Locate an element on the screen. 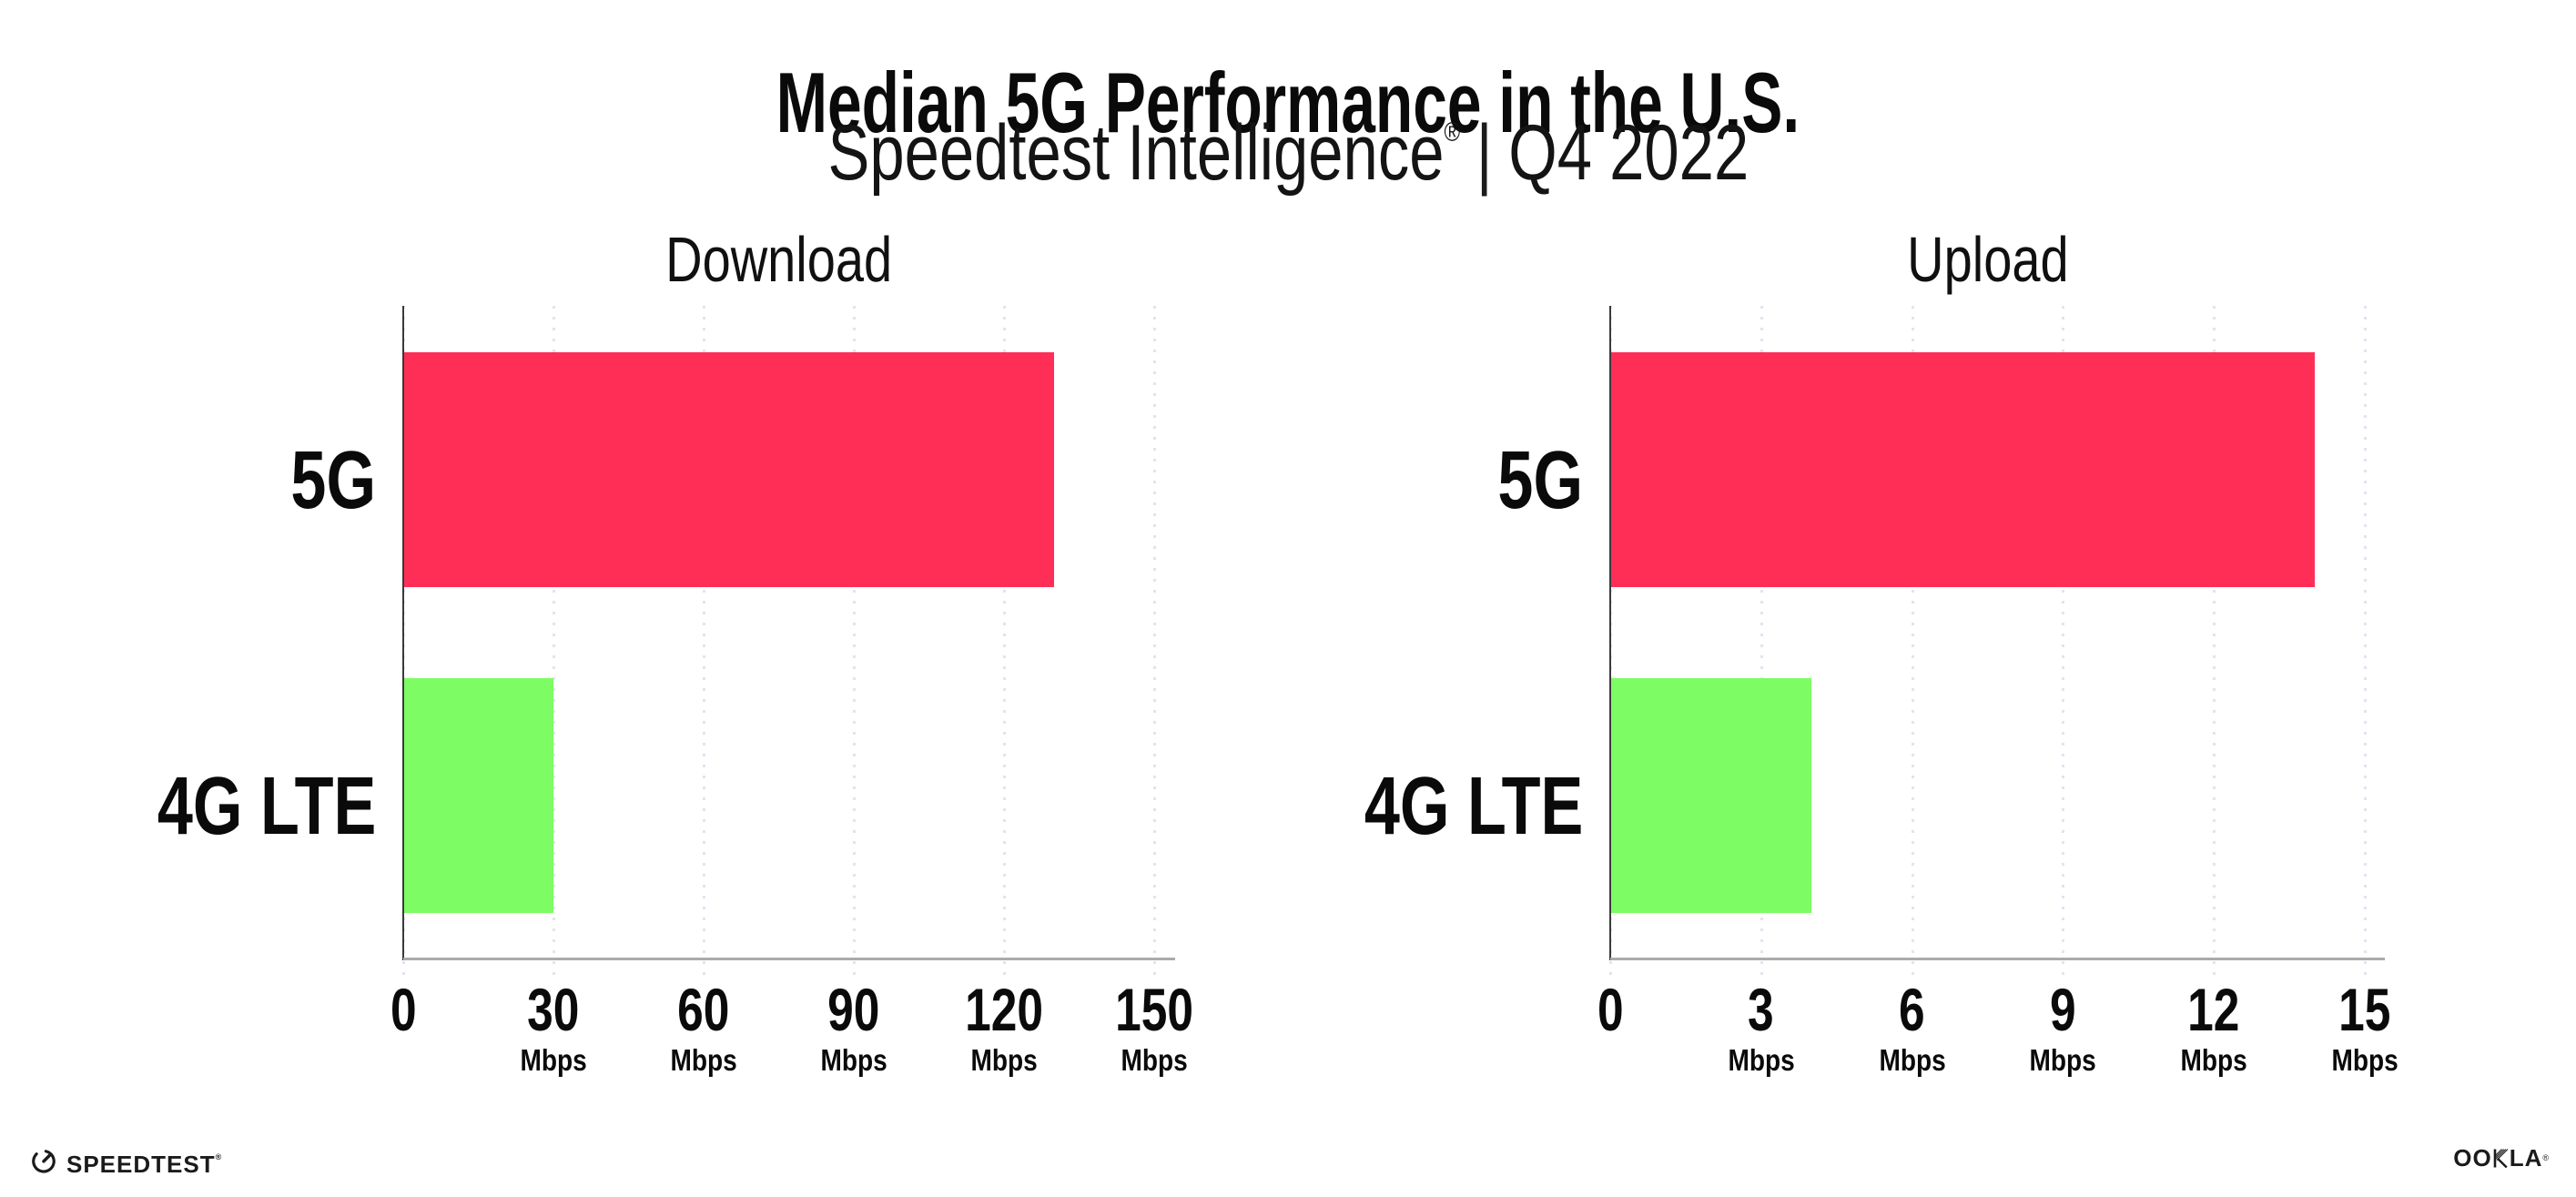 The image size is (2576, 1197). ookla-logo: OO LA ® is located at coordinates (2501, 1158).